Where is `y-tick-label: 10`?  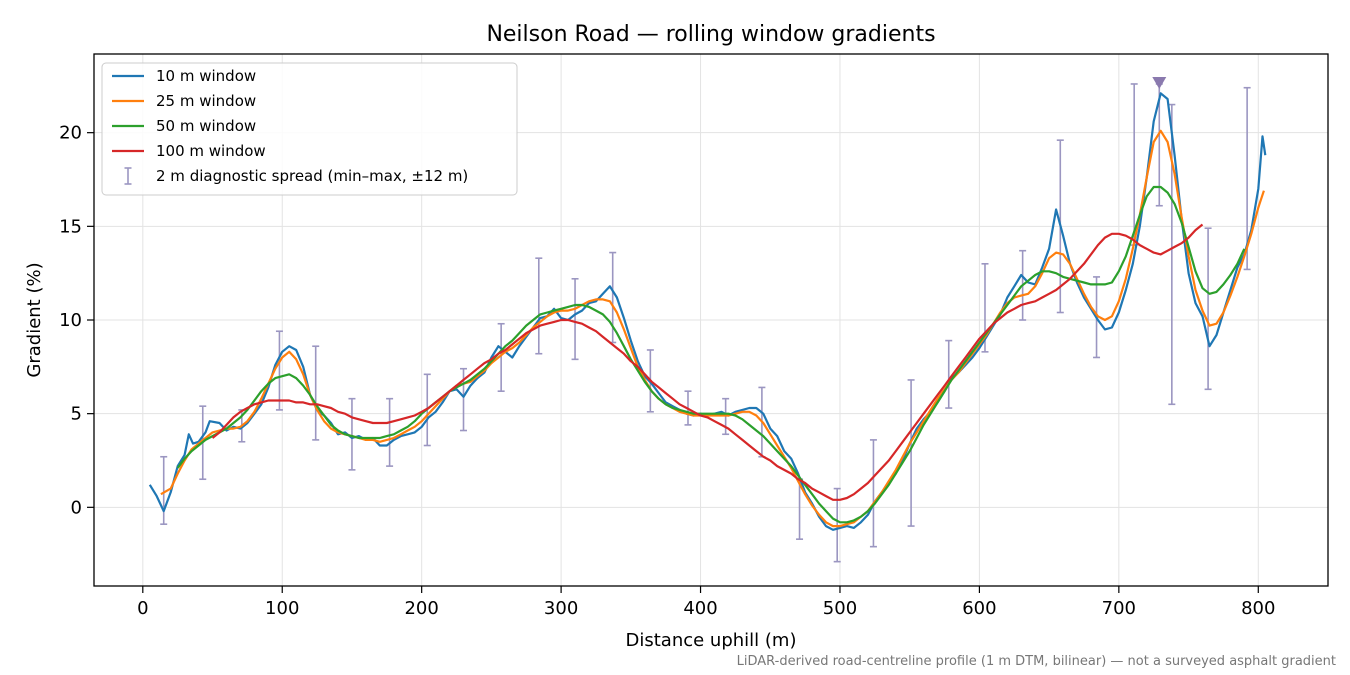
y-tick-label: 10 is located at coordinates (70, 320).